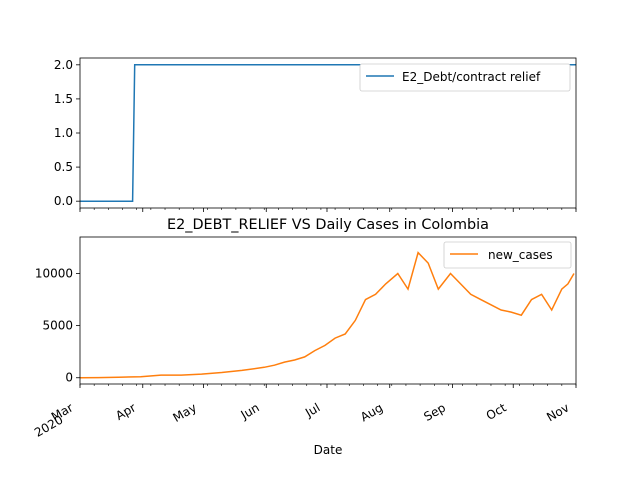 This screenshot has height=480, width=640. What do you see at coordinates (471, 77) in the screenshot?
I see `legend-label: E2_Debt/contract relief` at bounding box center [471, 77].